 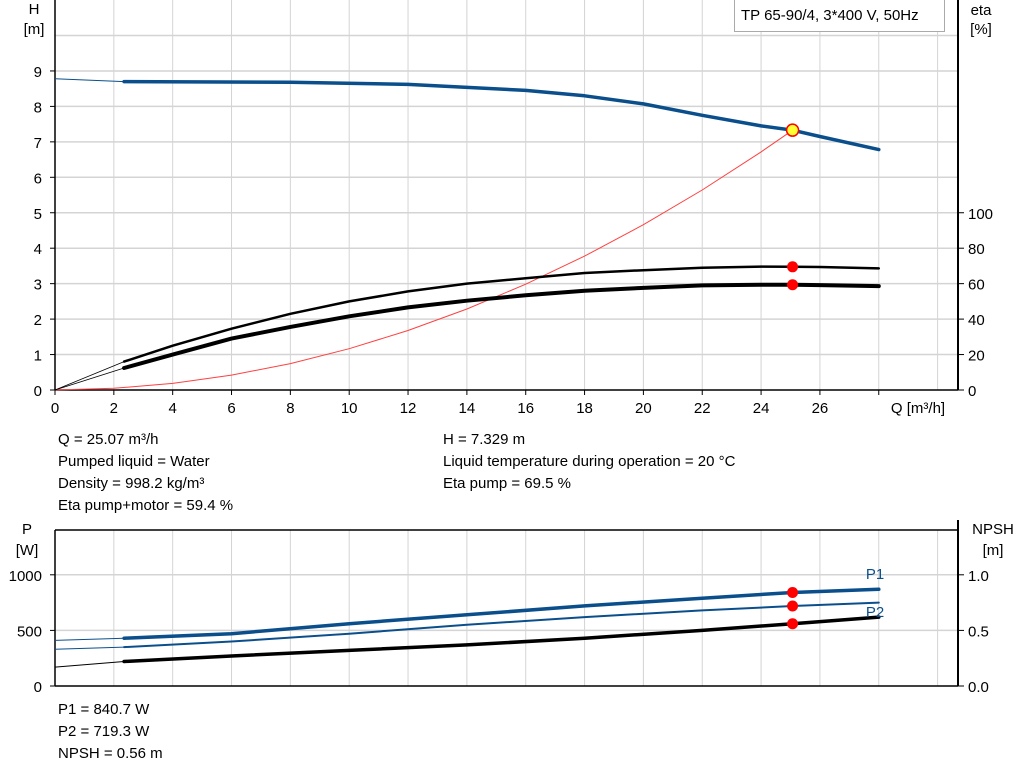 What do you see at coordinates (978, 687) in the screenshot?
I see `npsh-tick-label: 0.0` at bounding box center [978, 687].